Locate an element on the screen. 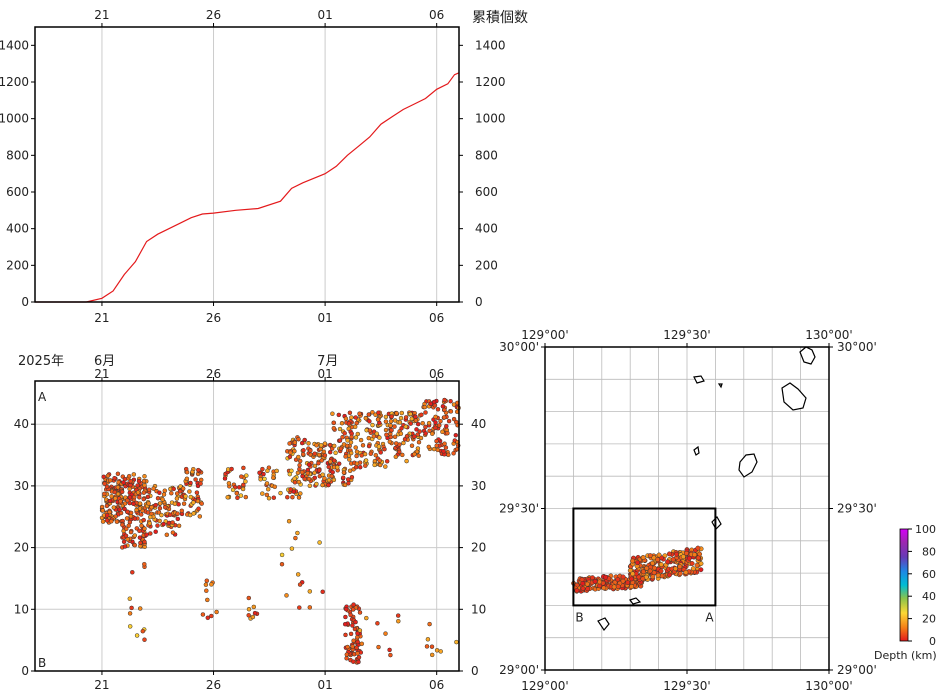 This screenshot has height=690, width=939. st-xtick-label-top: 26 is located at coordinates (213, 374).